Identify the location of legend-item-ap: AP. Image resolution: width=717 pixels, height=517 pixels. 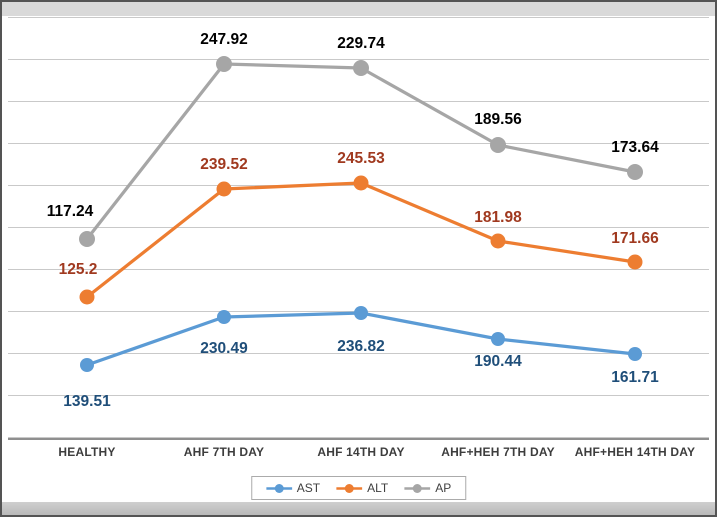
(427, 488).